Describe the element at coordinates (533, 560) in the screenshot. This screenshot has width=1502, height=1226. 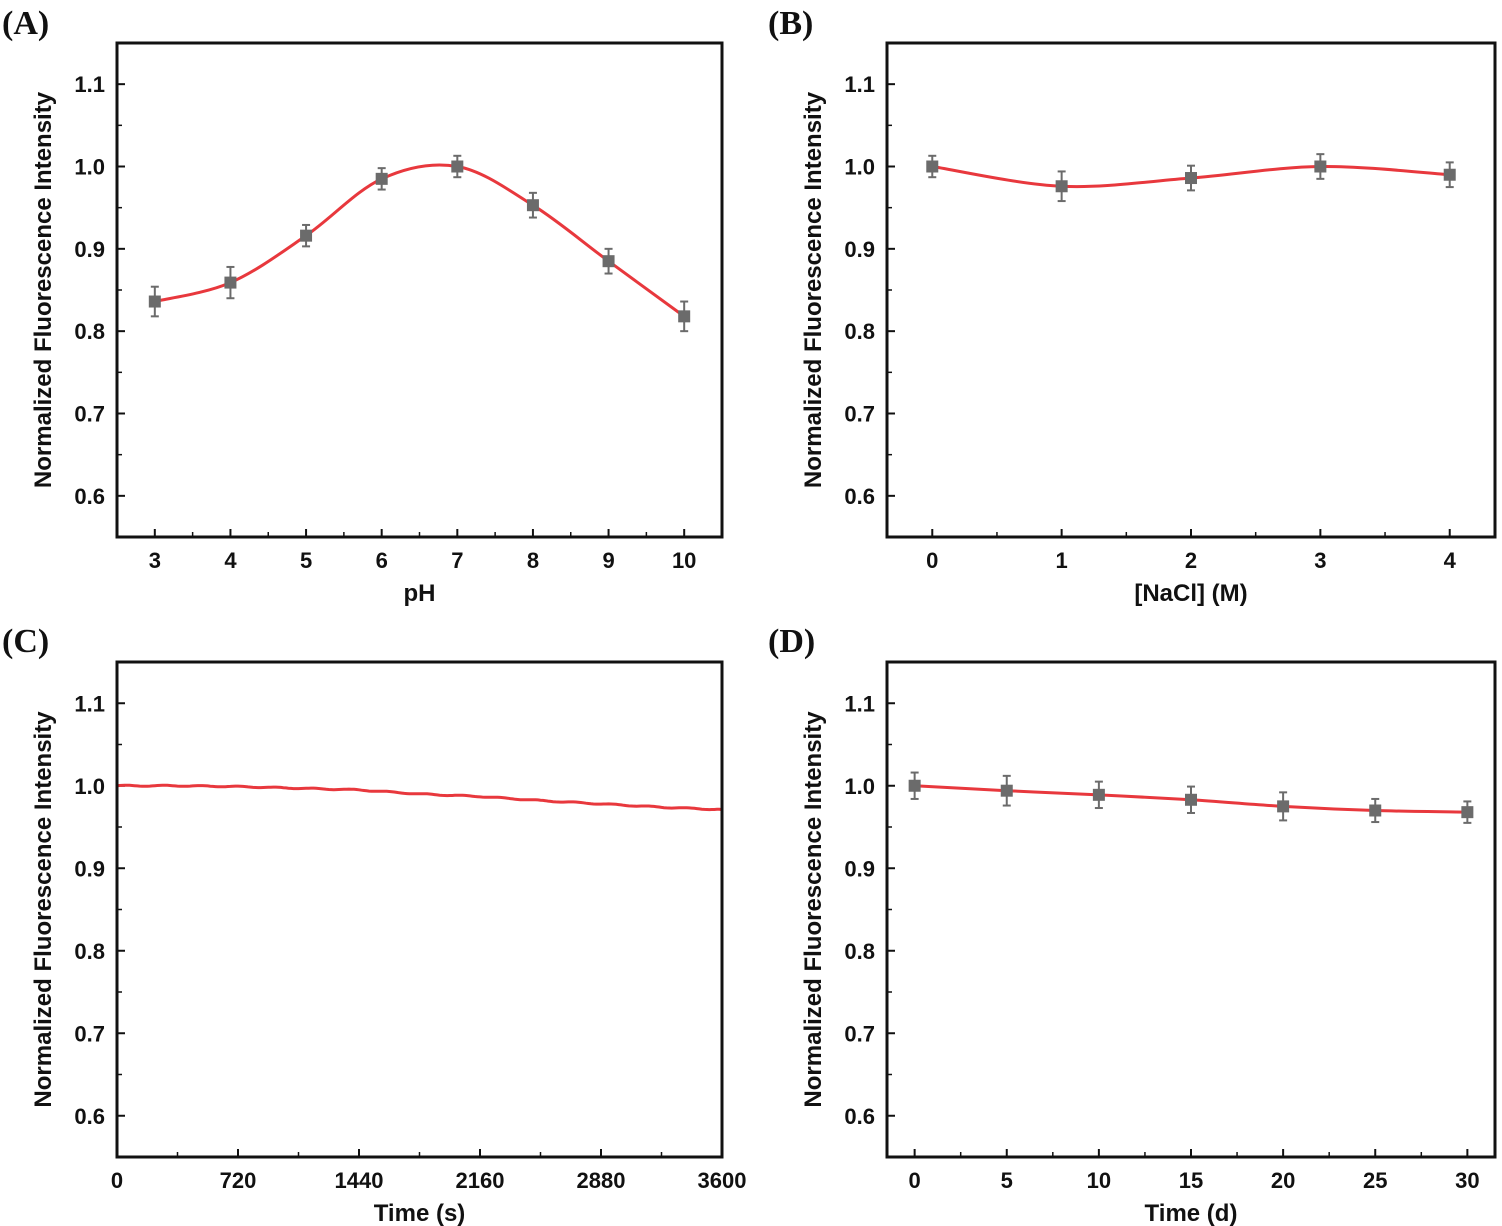
I see `x-tick-label: 8` at that location.